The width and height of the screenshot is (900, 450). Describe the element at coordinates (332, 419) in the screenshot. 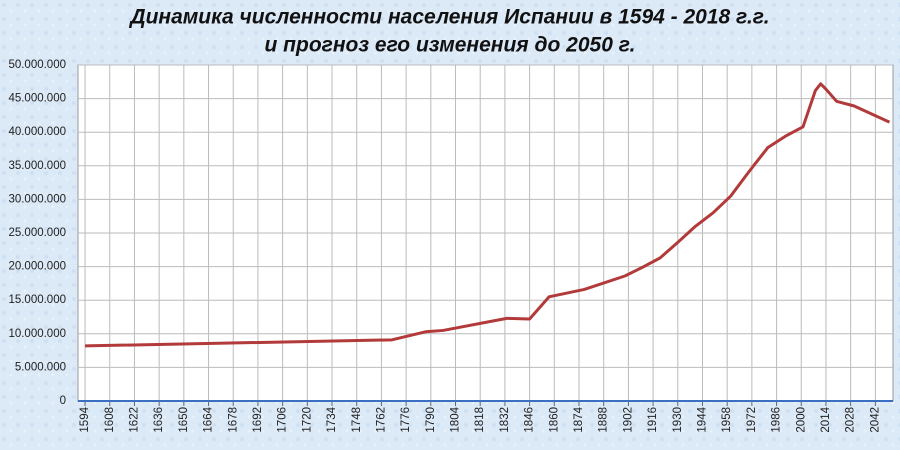

I see `x-tick-label: 1734` at that location.